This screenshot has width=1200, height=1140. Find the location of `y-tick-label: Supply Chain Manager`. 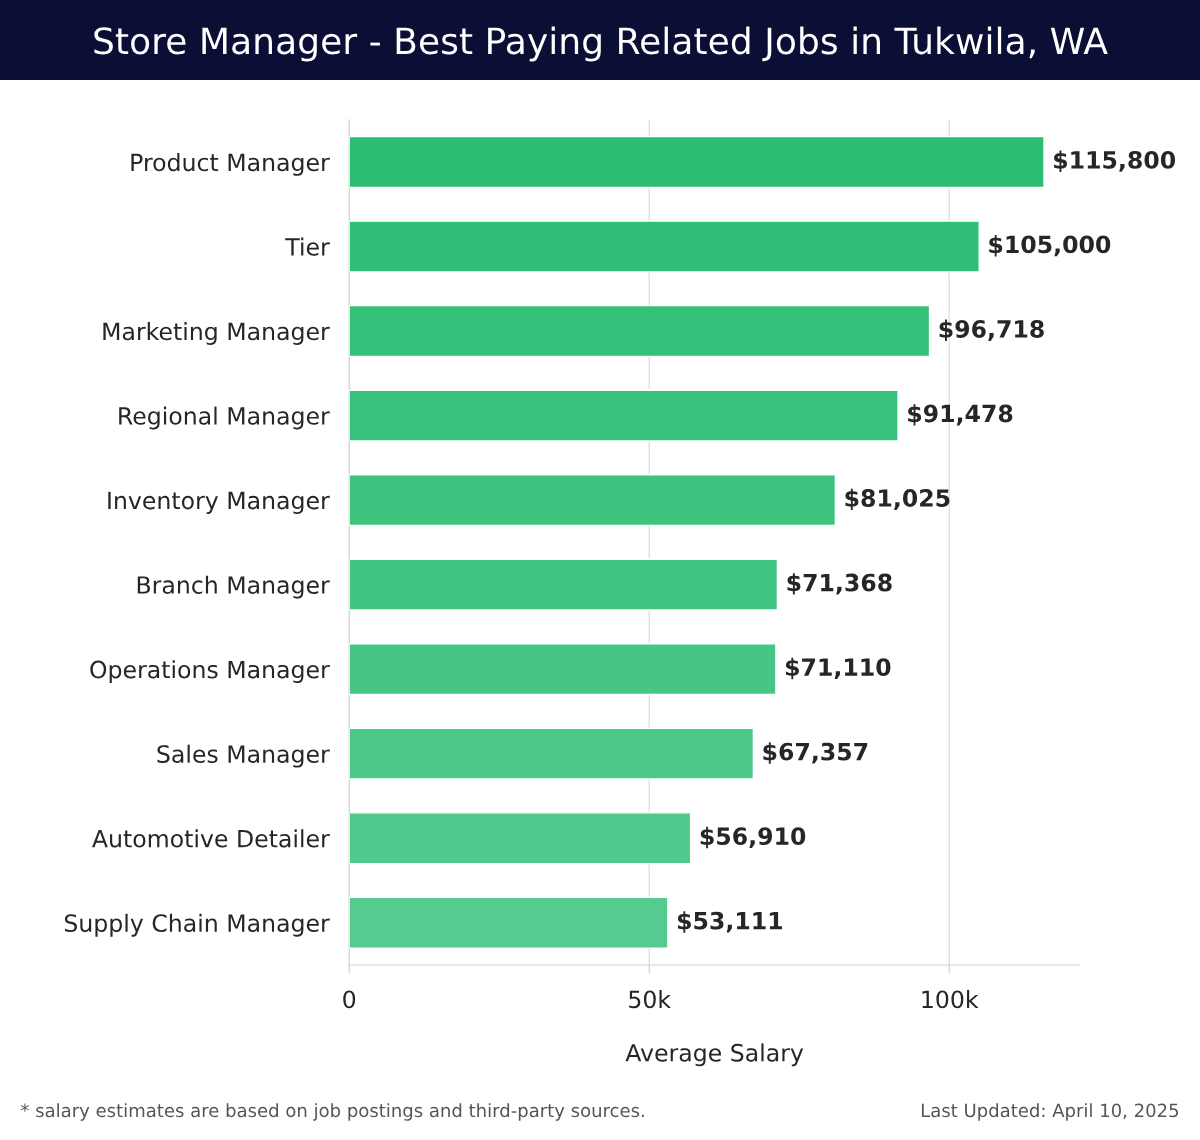

y-tick-label: Supply Chain Manager is located at coordinates (197, 925).